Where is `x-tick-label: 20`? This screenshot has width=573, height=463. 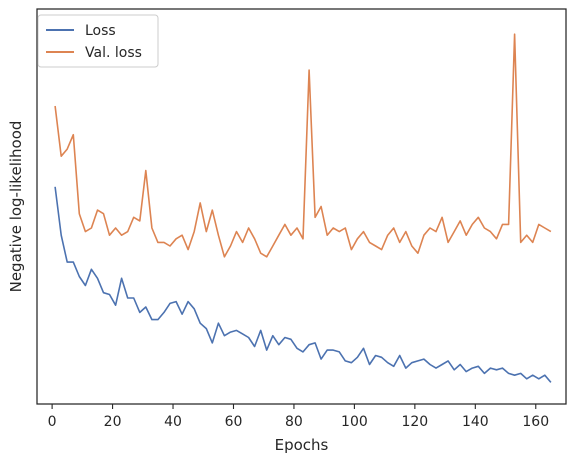 x-tick-label: 20 is located at coordinates (113, 422).